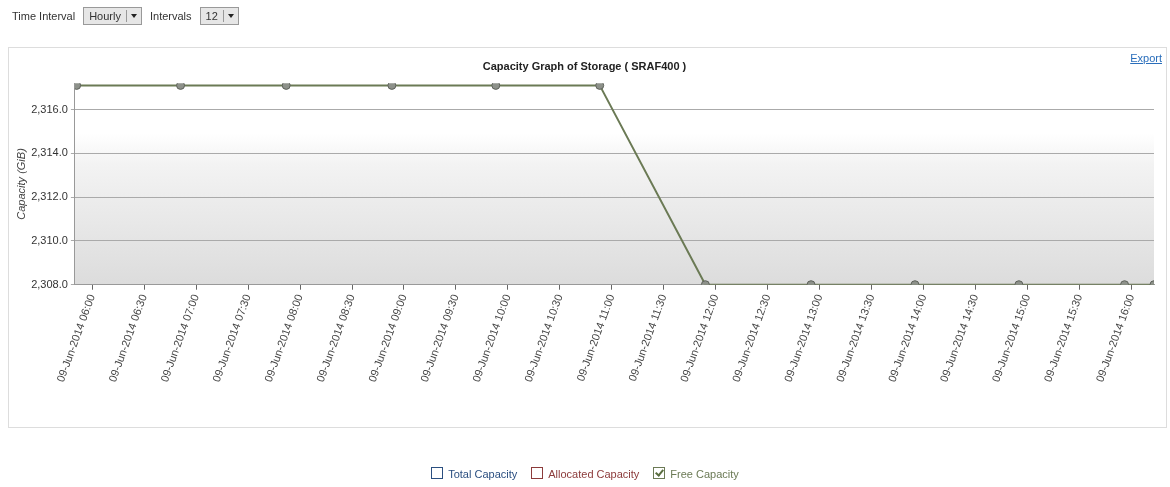 Image resolution: width=1170 pixels, height=487 pixels. Describe the element at coordinates (49, 283) in the screenshot. I see `y-tick-label: 2,308.0` at that location.